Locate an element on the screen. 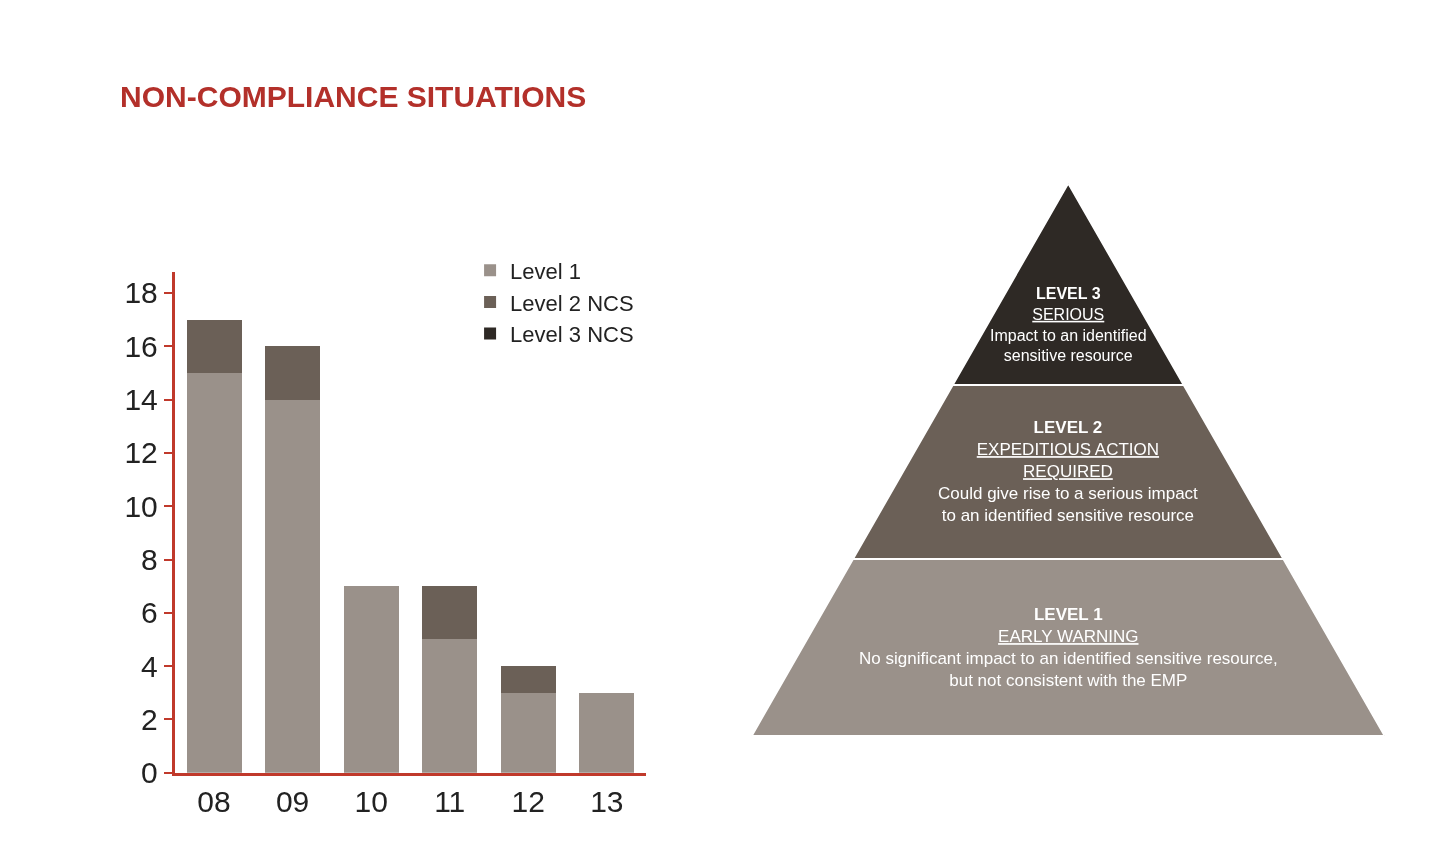  legend-label: Level 1 is located at coordinates (546, 271).